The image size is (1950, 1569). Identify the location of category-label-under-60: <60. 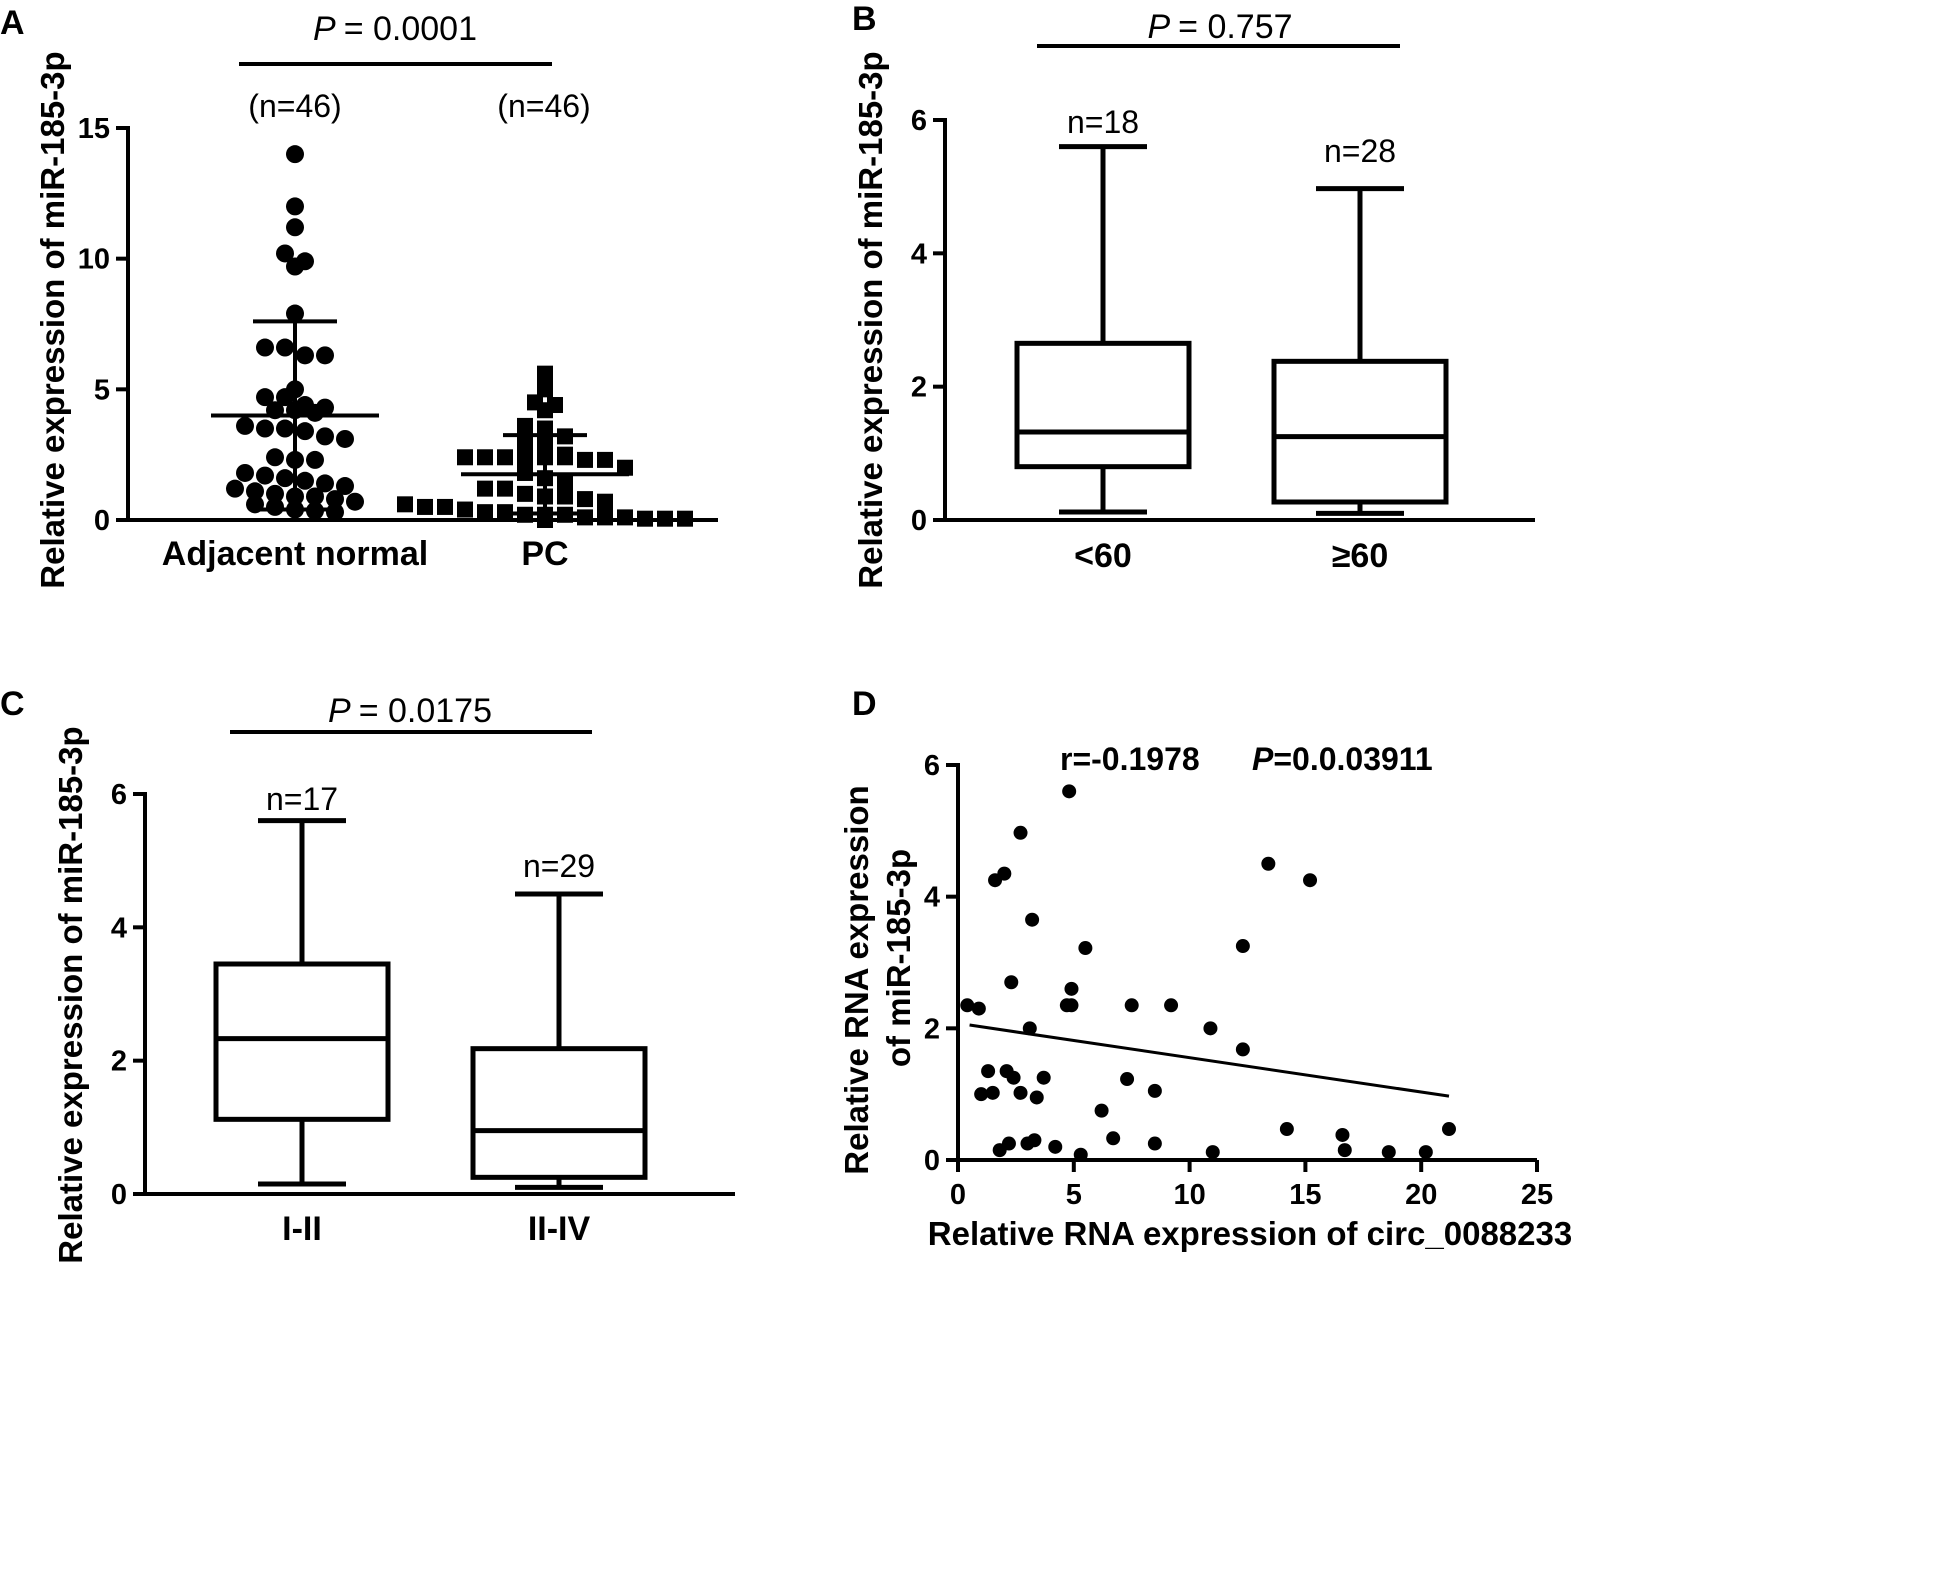
(1103, 556).